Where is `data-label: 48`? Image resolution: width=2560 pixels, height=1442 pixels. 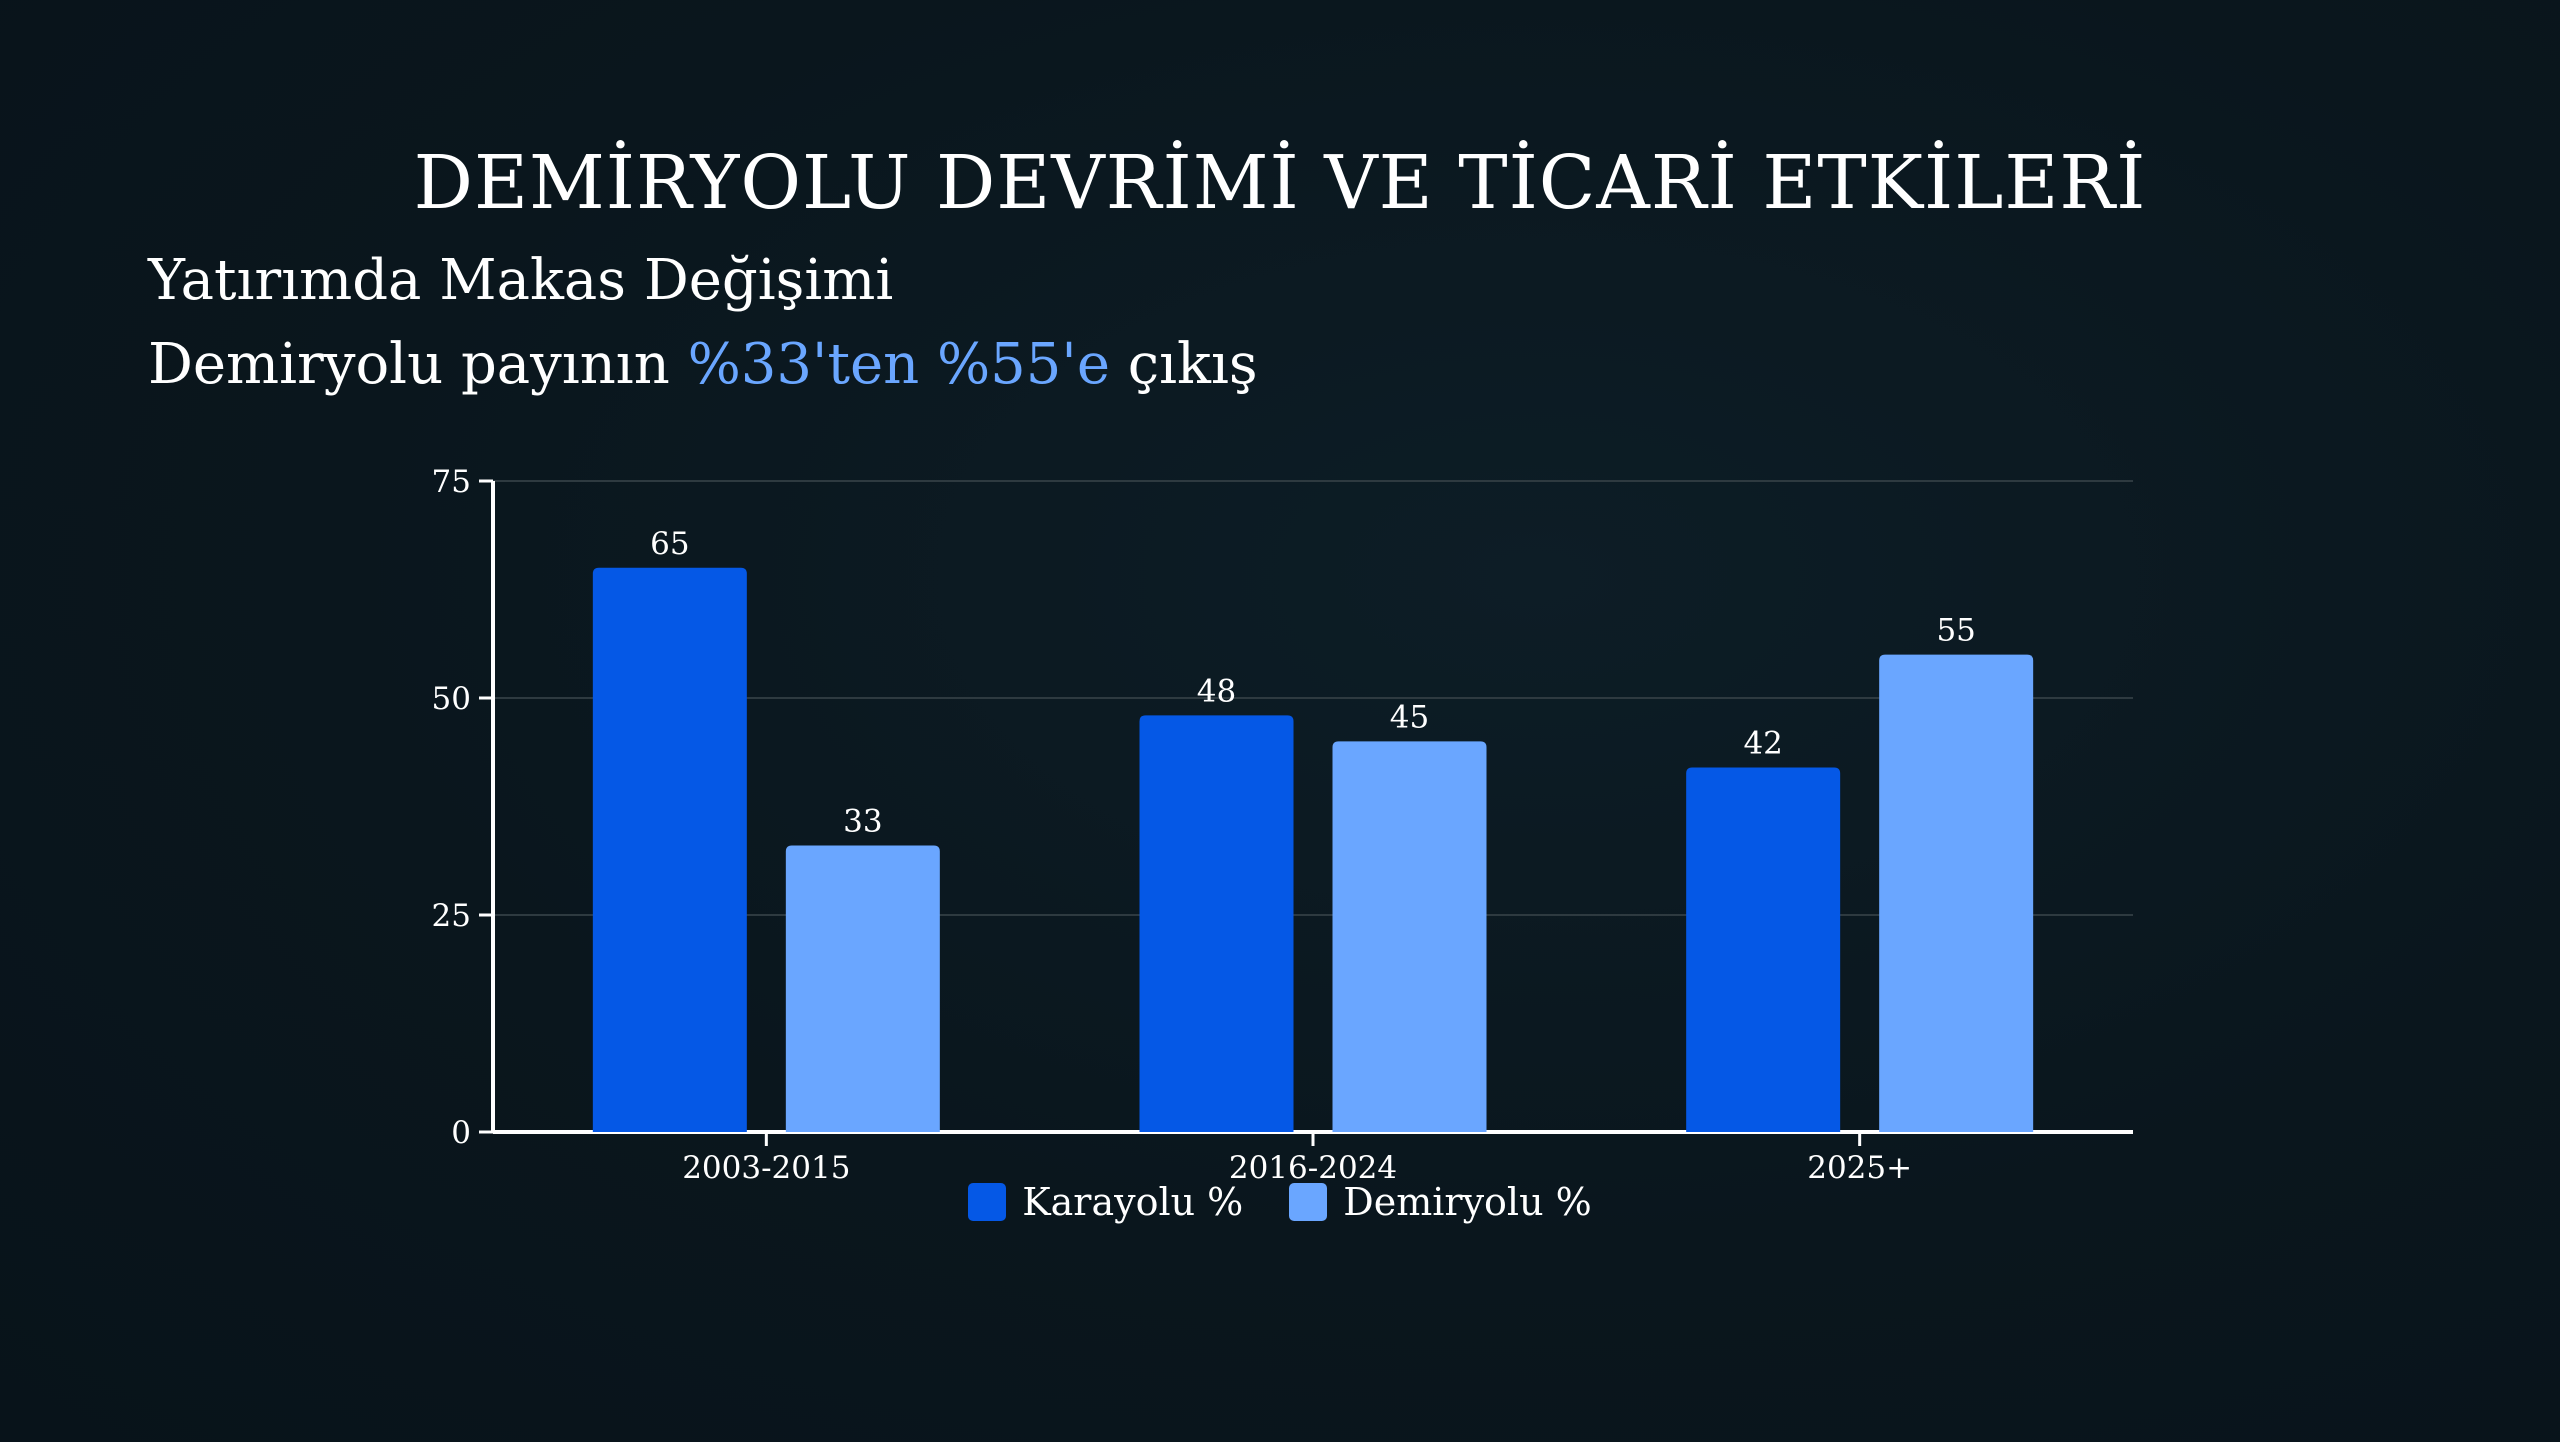
data-label: 48 is located at coordinates (1216, 691).